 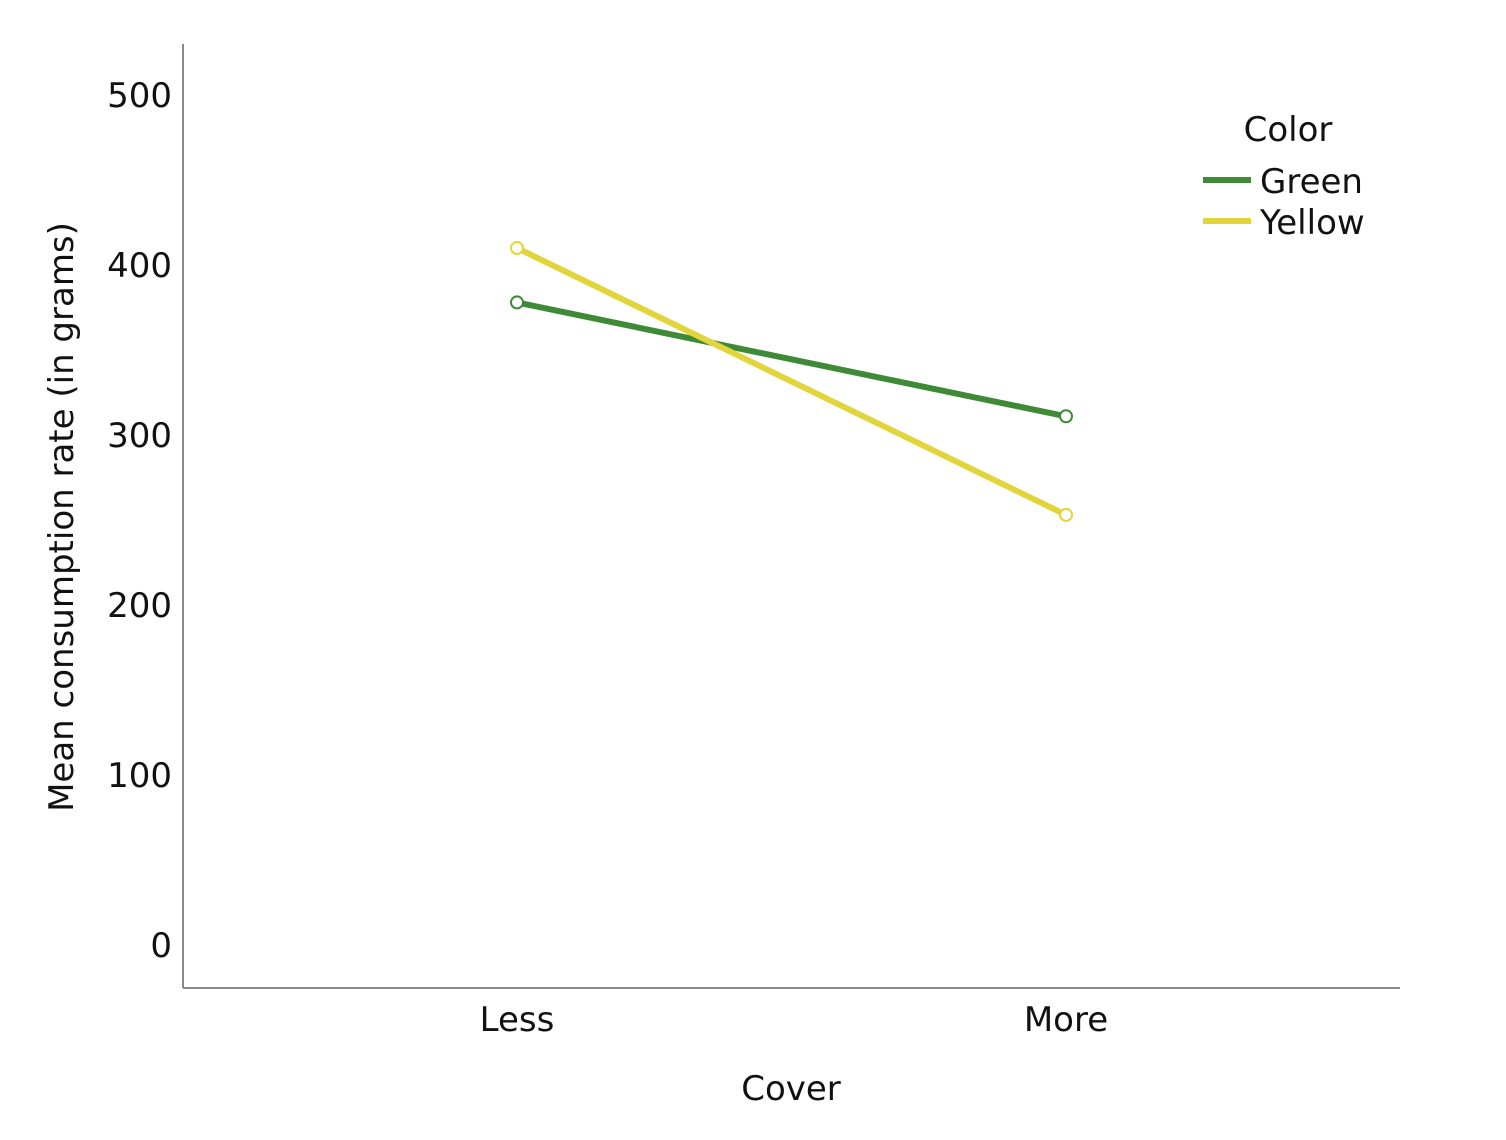 I want to click on y-tick-label: 500, so click(x=139, y=96).